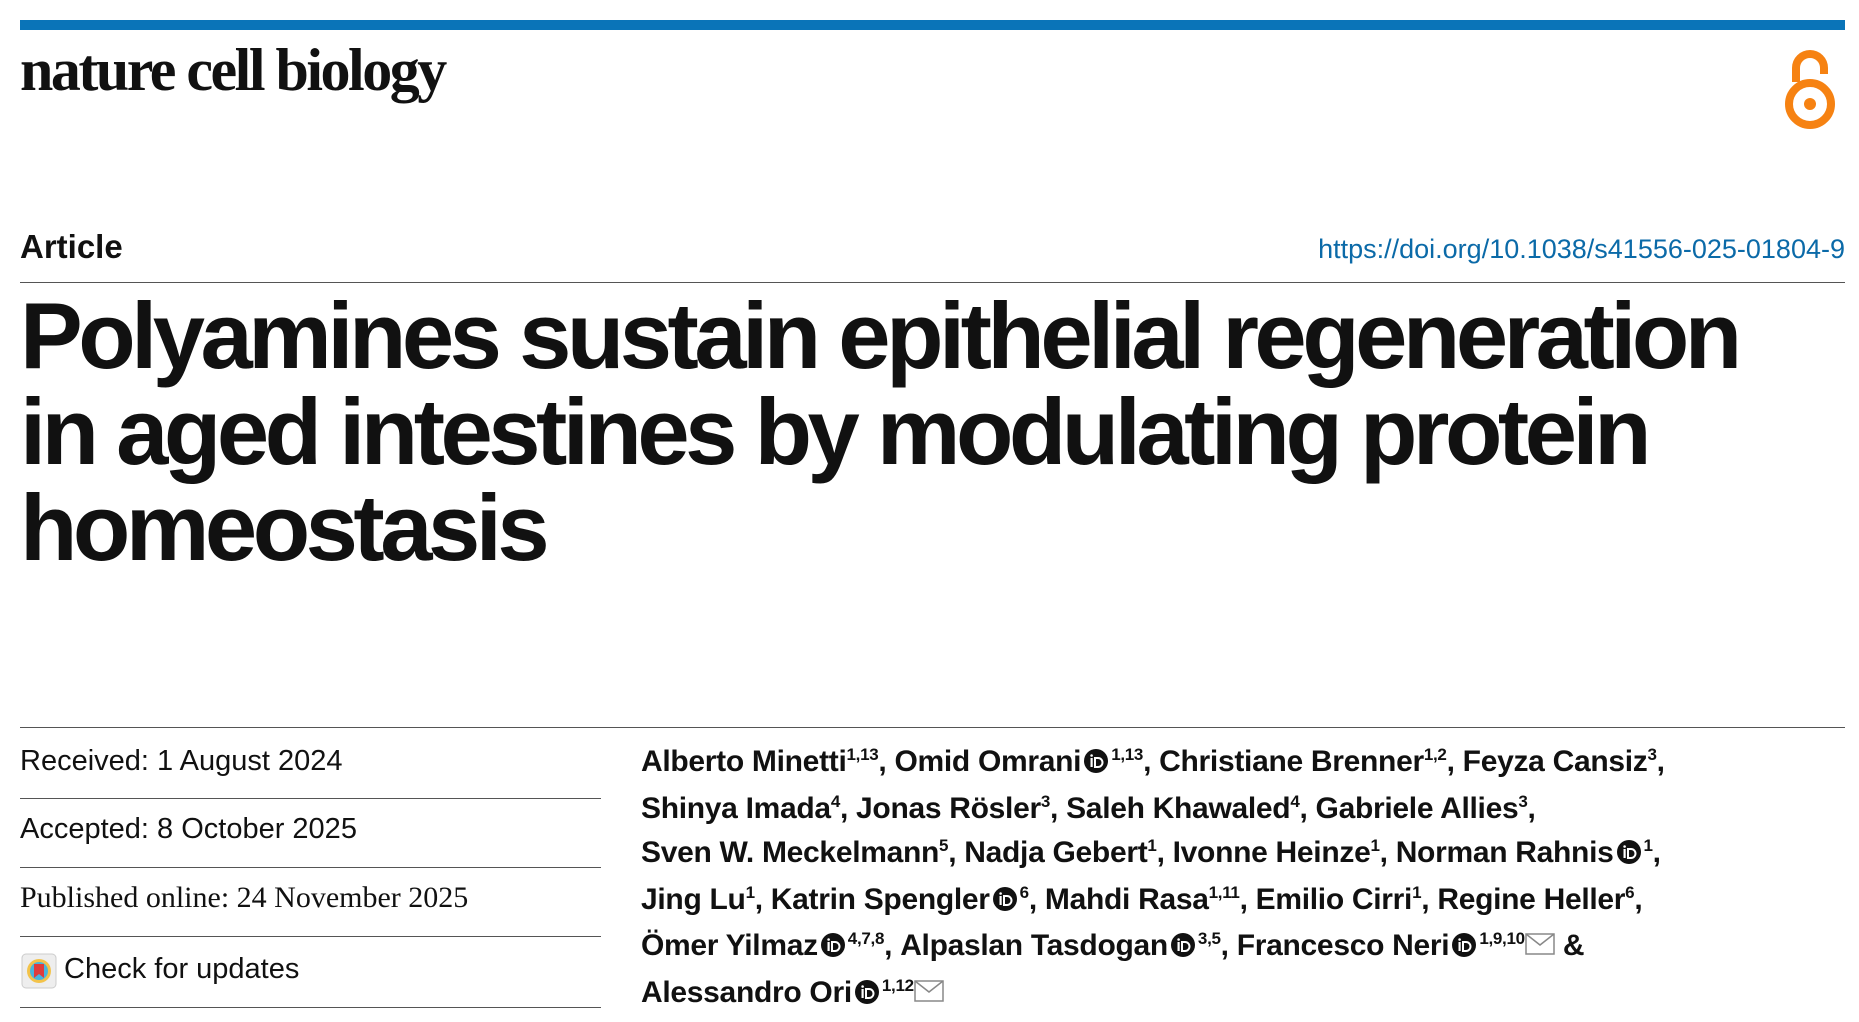 This screenshot has height=1022, width=1859. I want to click on author: Shinya Imada4,, so click(748, 808).